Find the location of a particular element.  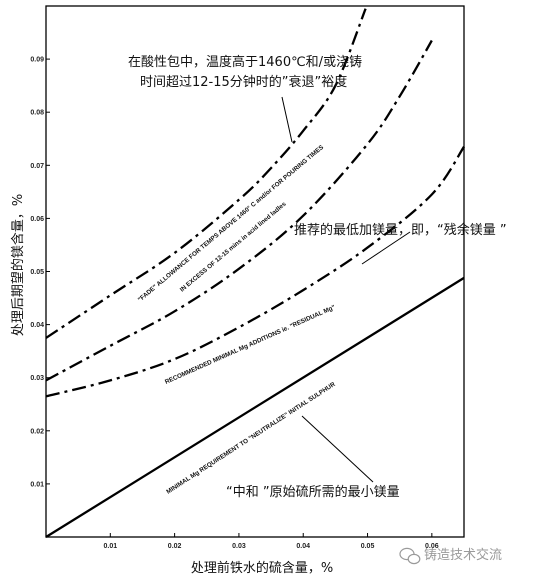

x-axis-ticks: 0.01 0.02 0.03 0.04 0.05 0.06 is located at coordinates (271, 541).